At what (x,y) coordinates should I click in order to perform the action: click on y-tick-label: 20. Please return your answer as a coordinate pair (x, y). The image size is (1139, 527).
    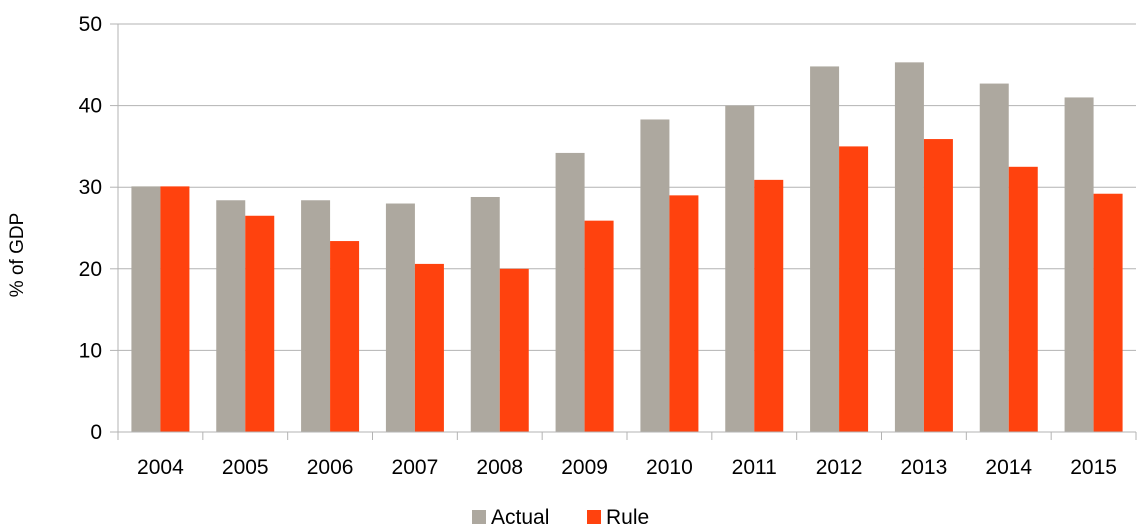
    Looking at the image, I should click on (90, 269).